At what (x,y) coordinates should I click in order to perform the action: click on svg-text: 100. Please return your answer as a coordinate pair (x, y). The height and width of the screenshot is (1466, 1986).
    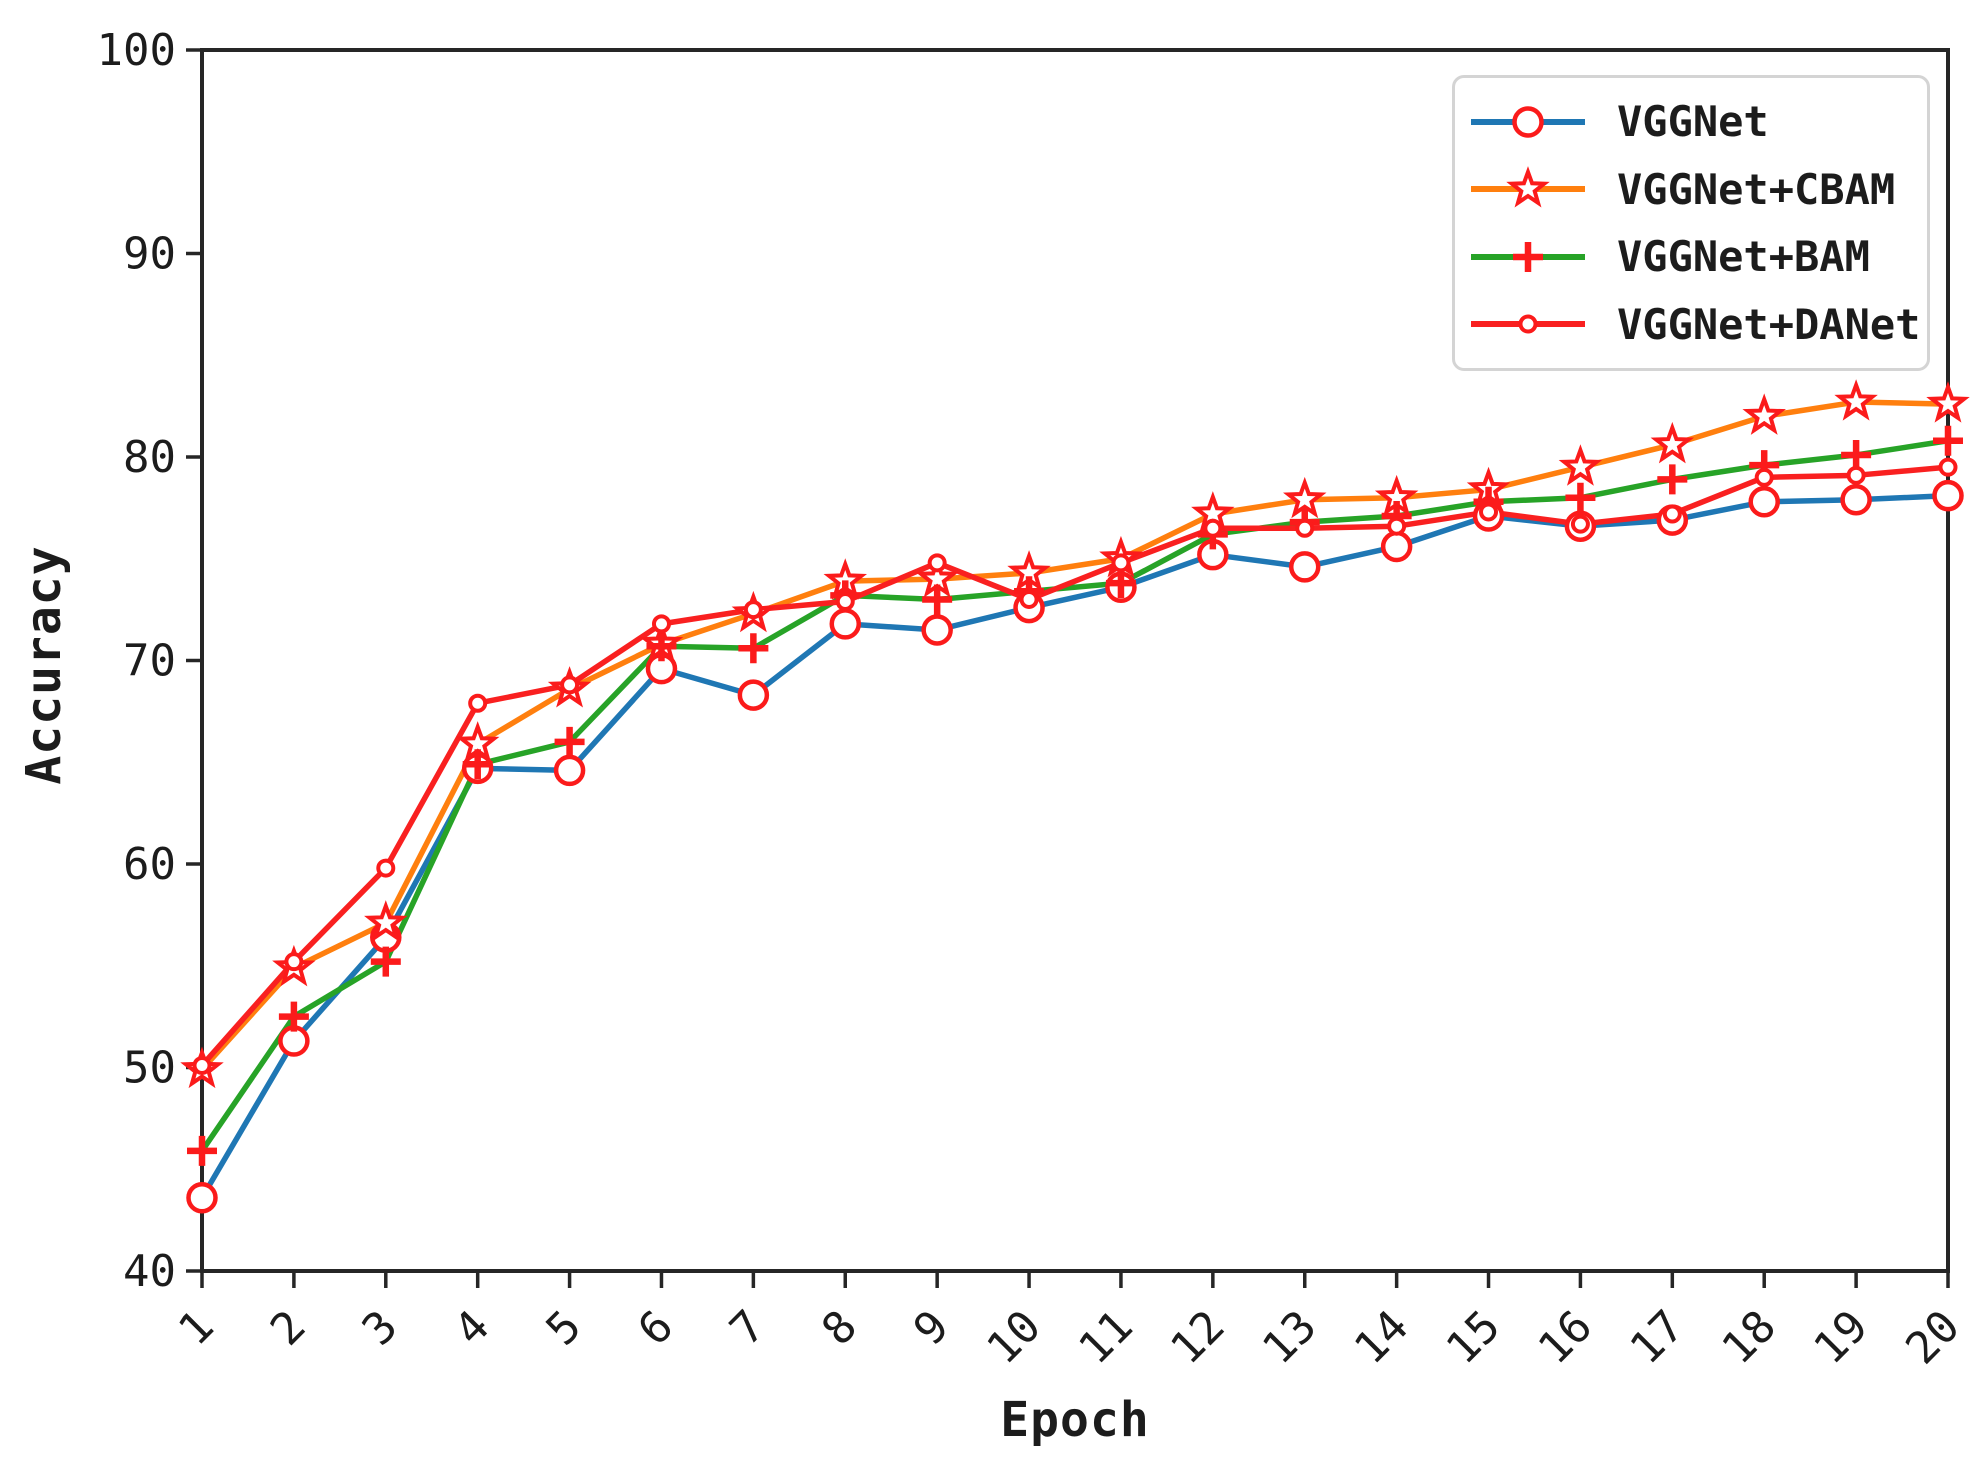
    Looking at the image, I should click on (136, 50).